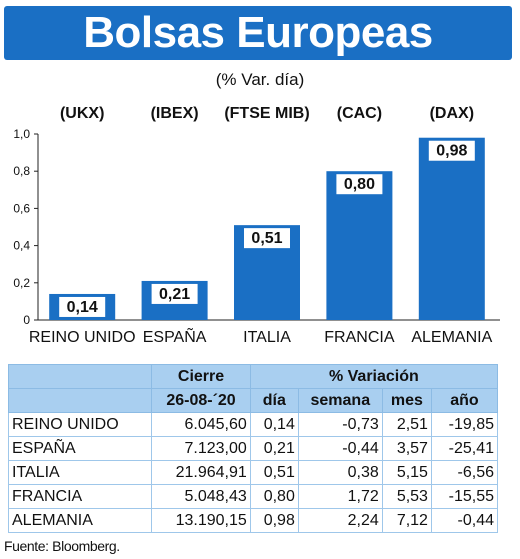 The width and height of the screenshot is (520, 559). I want to click on table-row: ITALIA 21.964,91 0,51 0,38 5,15 -6,56, so click(253, 472).